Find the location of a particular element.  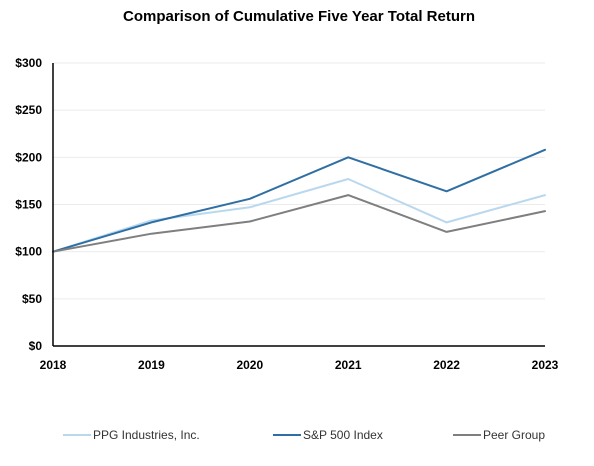

legend-label: PPG Industries, Inc. is located at coordinates (146, 435).